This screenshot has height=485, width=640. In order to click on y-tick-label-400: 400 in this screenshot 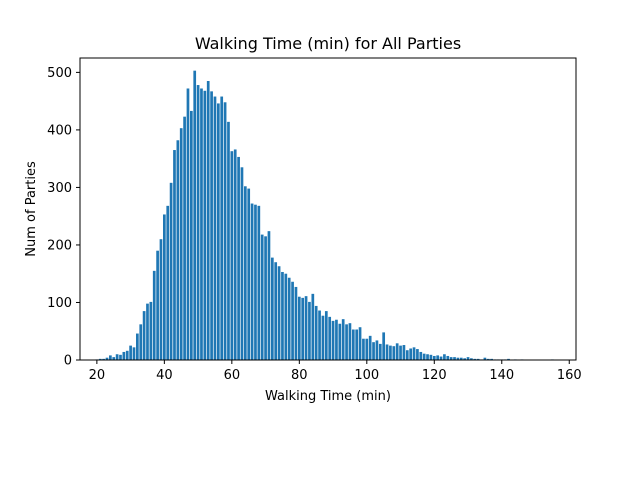, I will do `click(59, 130)`.